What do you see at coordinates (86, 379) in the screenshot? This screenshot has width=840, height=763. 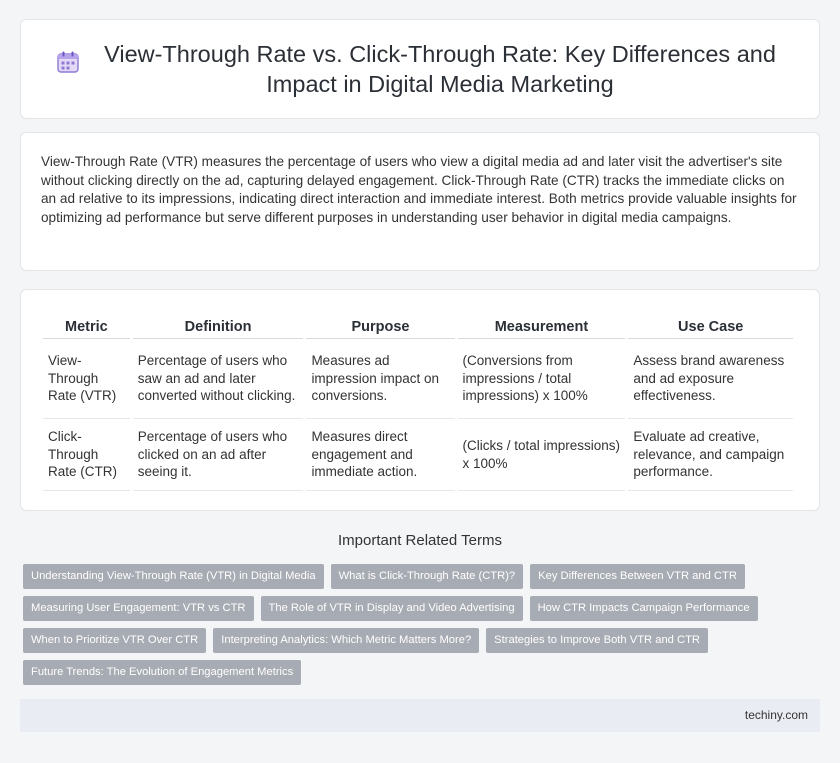 I see `cell-metric: View-Through Rate (VTR)` at bounding box center [86, 379].